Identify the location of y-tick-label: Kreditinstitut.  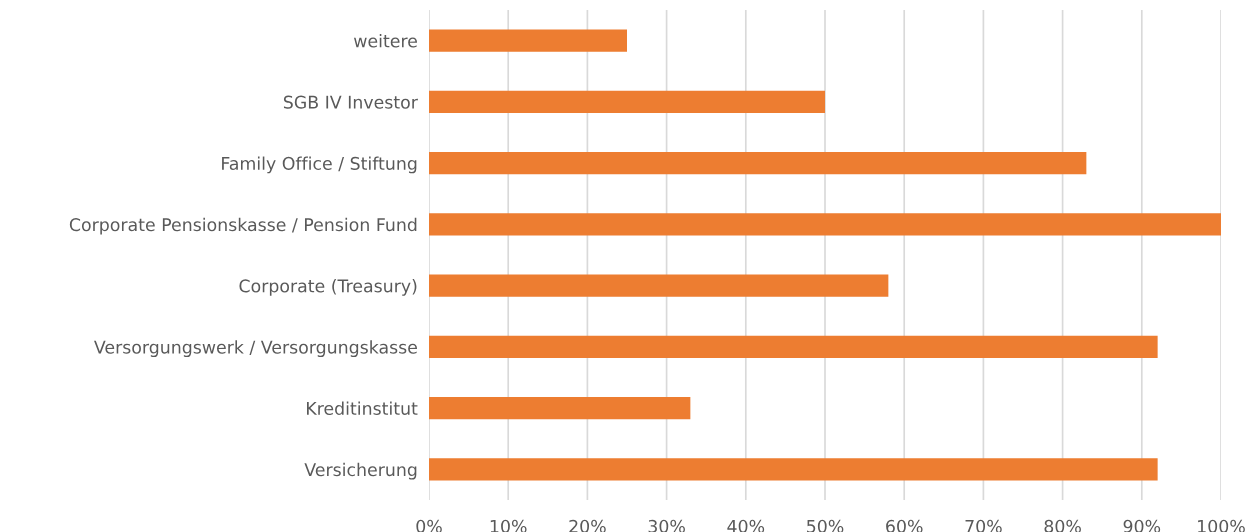
(362, 408).